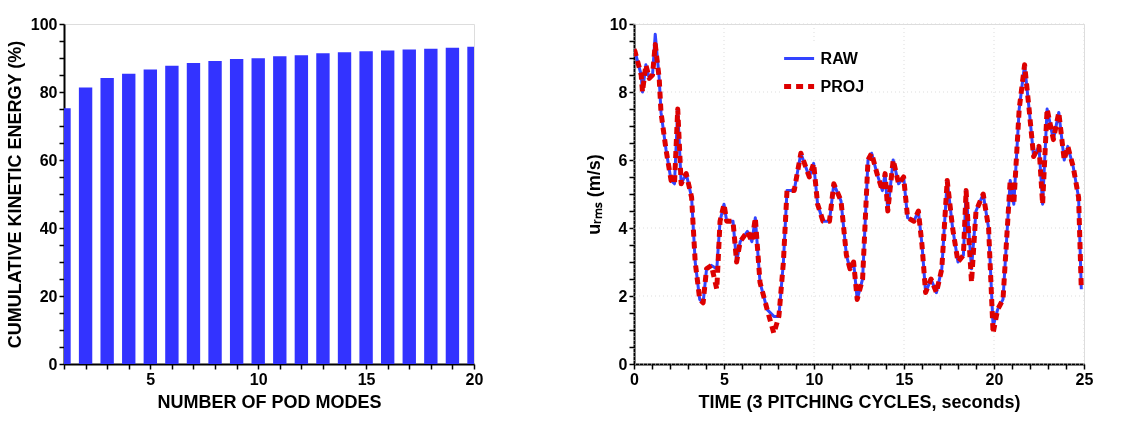  I want to click on x-tick-label: 25, so click(1084, 379).